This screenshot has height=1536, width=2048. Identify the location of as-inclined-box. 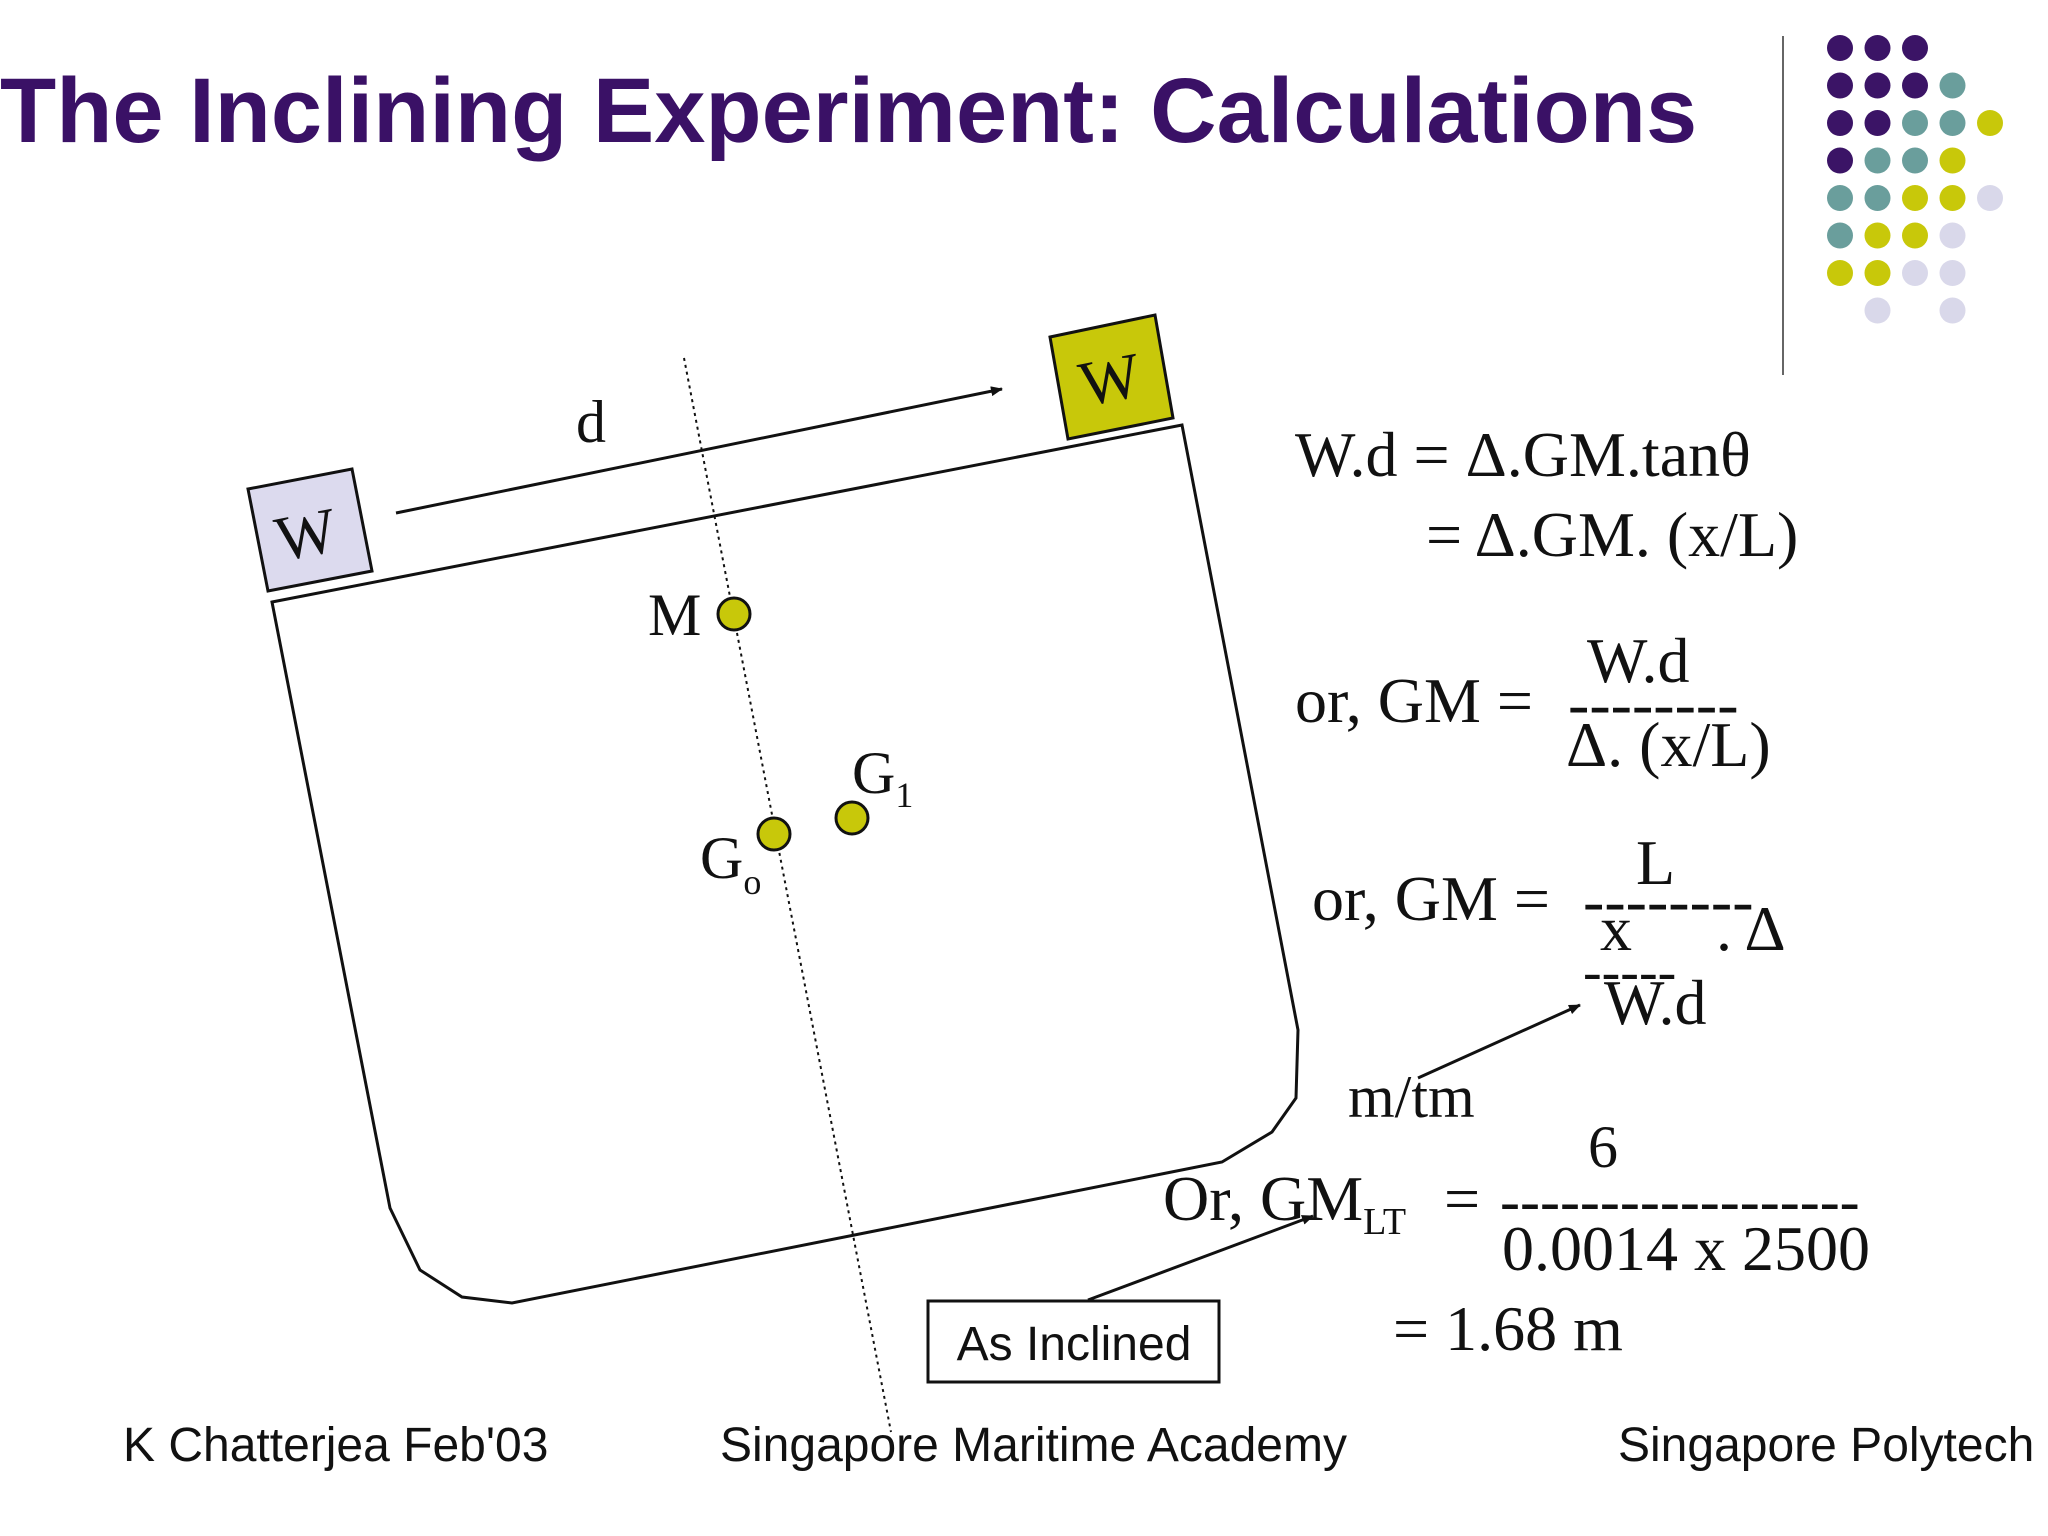
(1073, 1341).